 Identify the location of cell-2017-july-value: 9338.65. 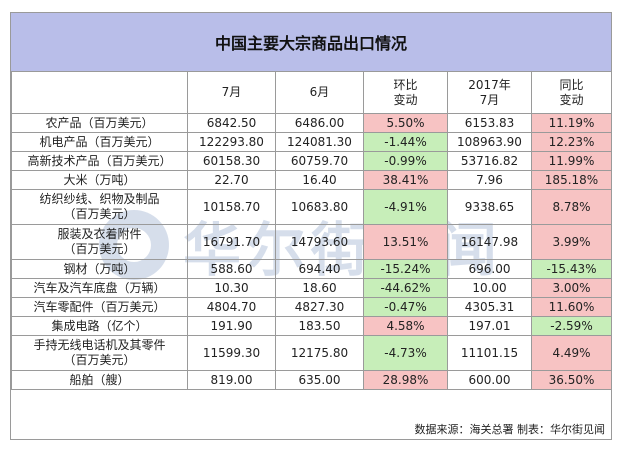
(489, 207).